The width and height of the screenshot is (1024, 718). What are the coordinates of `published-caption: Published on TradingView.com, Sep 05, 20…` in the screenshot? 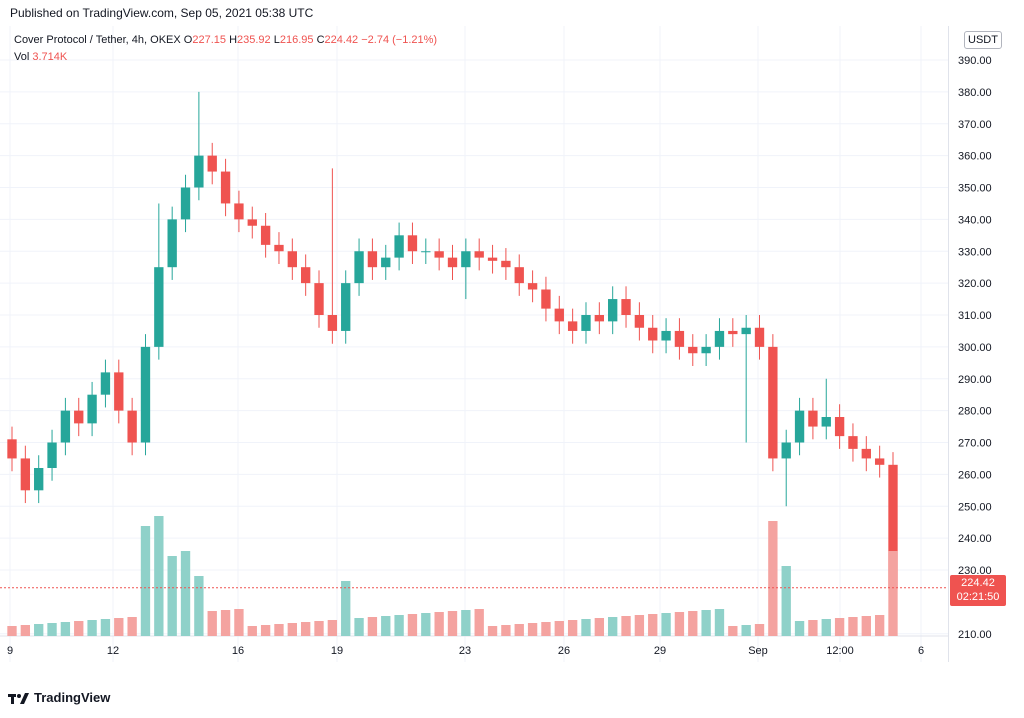 It's located at (162, 13).